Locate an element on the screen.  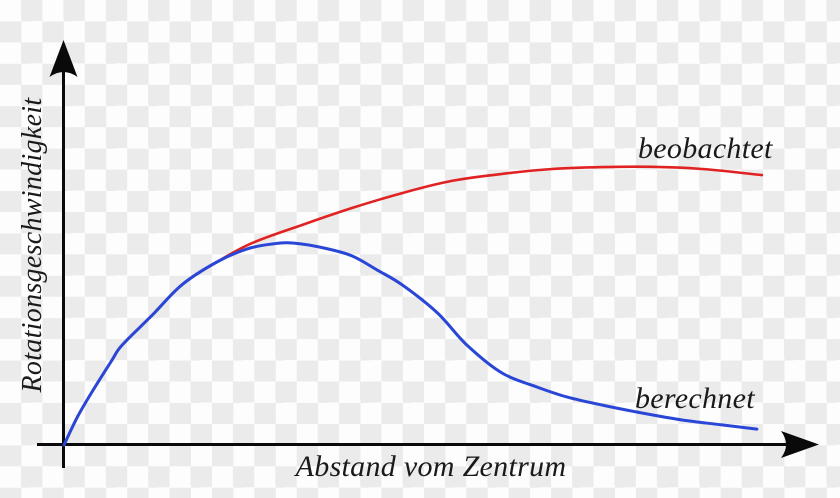
curve-label-berechnet: berechnet is located at coordinates (695, 398).